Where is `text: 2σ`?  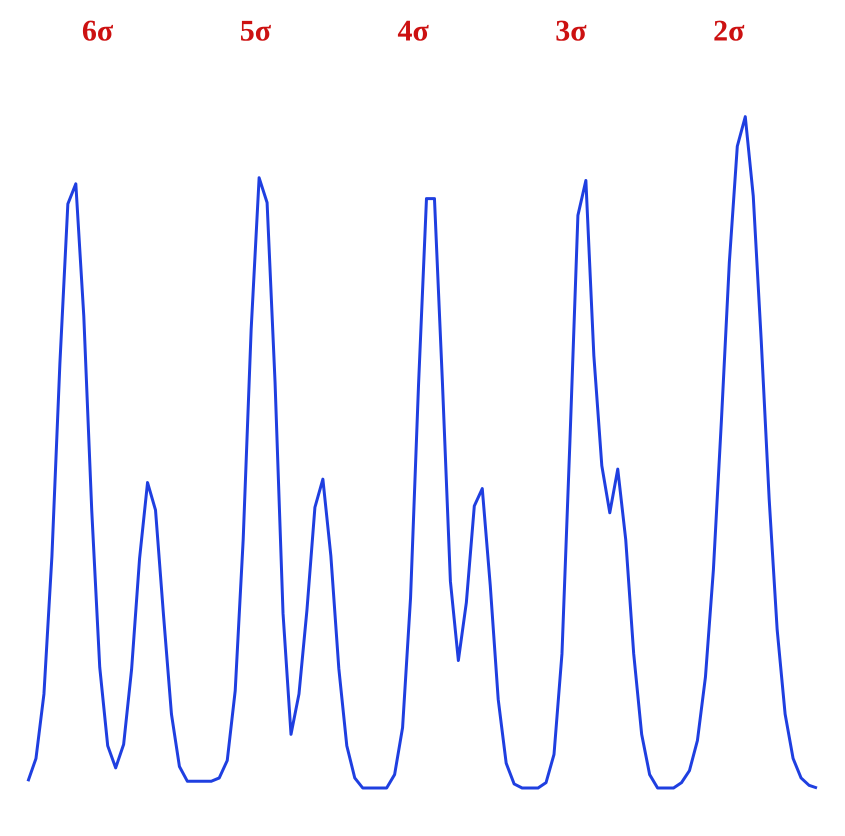
text: 2σ is located at coordinates (729, 31).